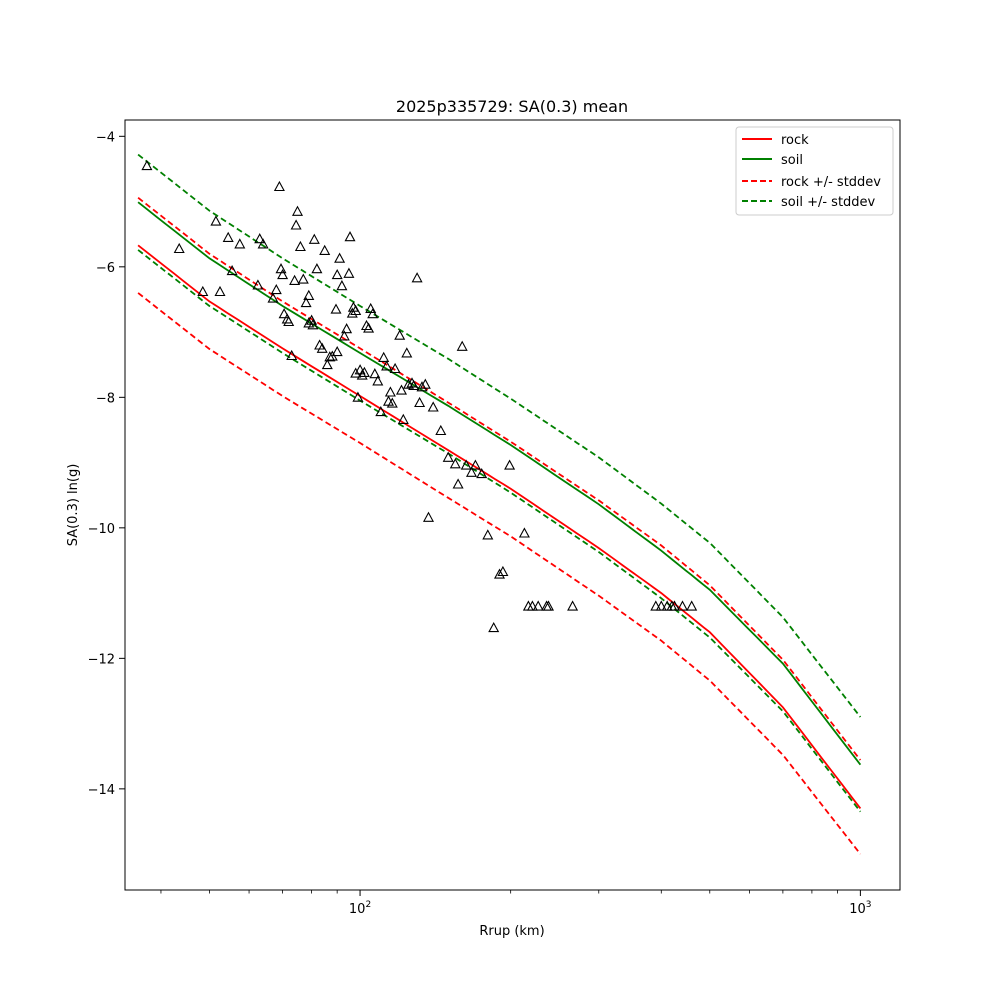  Describe the element at coordinates (792, 160) in the screenshot. I see `legend-label-soil: soil` at that location.